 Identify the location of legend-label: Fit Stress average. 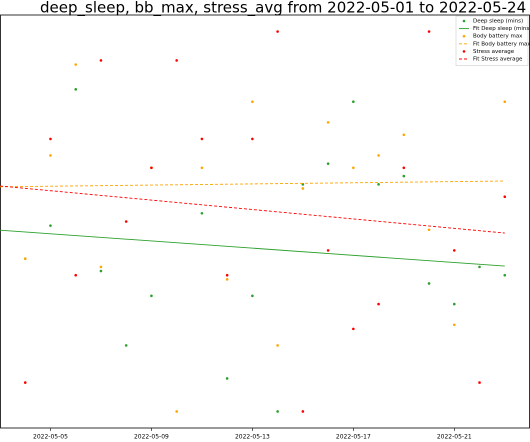
(498, 60).